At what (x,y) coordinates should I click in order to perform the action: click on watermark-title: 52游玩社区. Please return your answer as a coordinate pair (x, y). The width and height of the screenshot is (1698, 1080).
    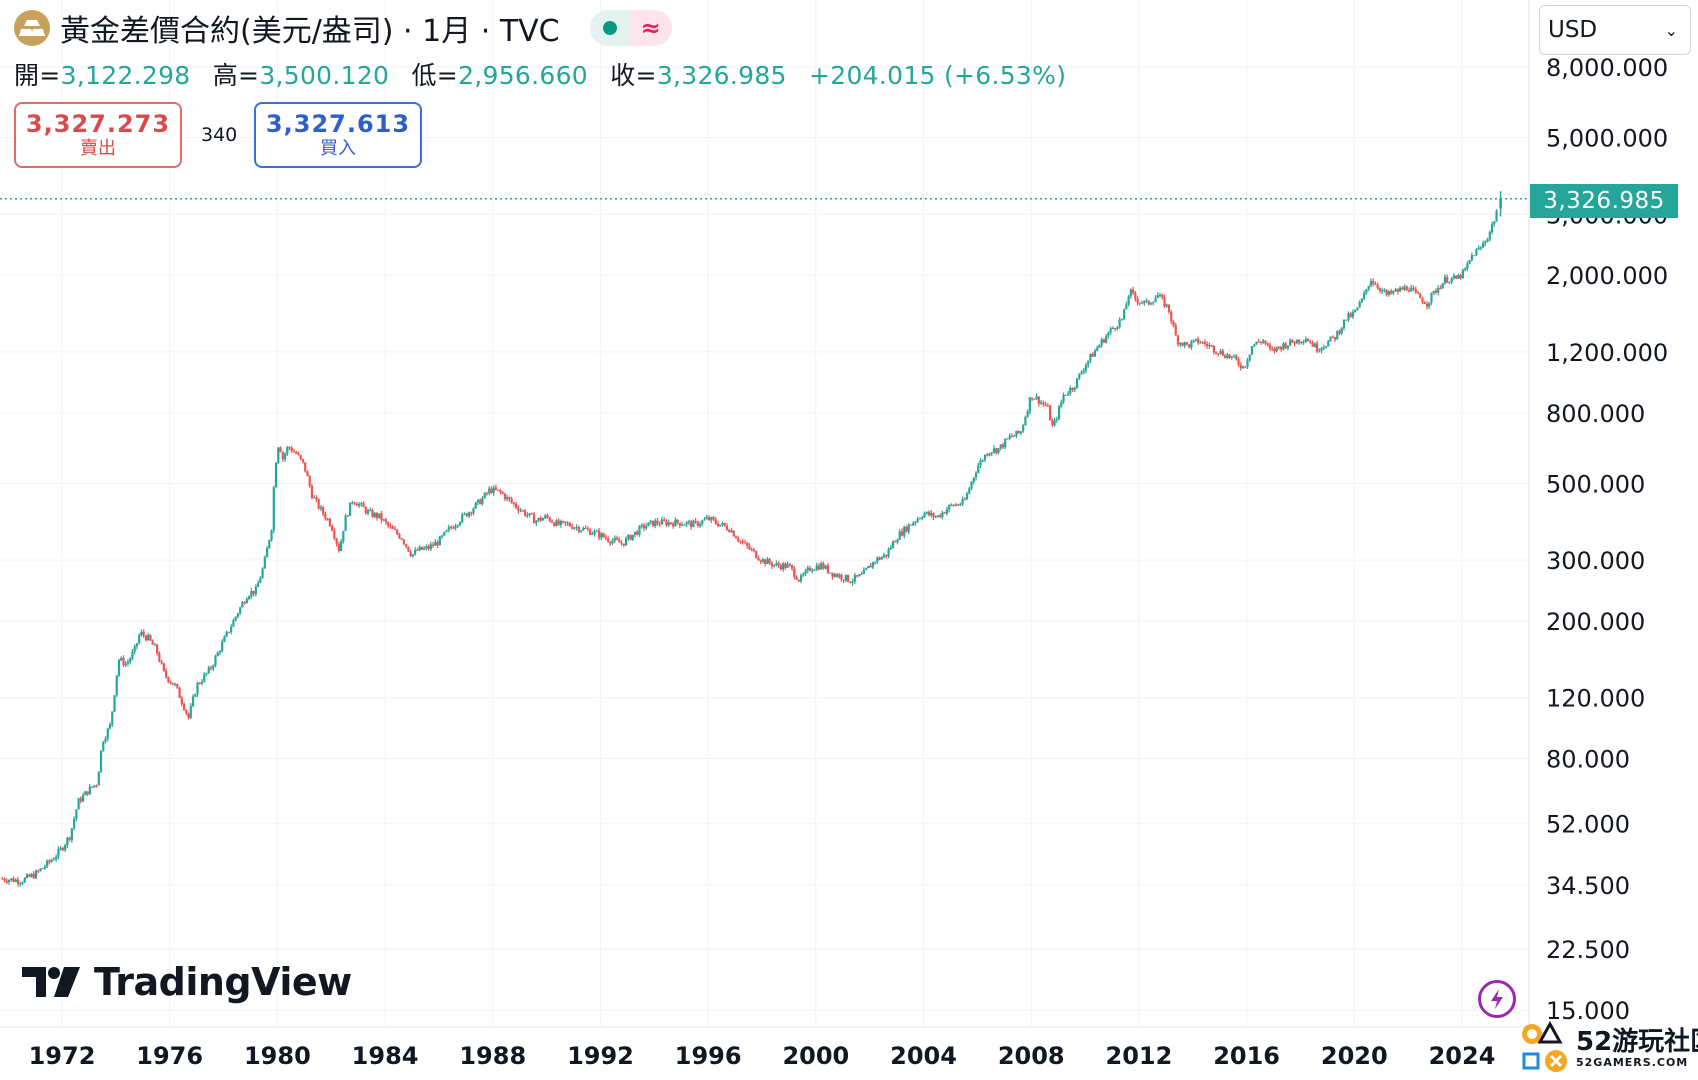
    Looking at the image, I should click on (1637, 1041).